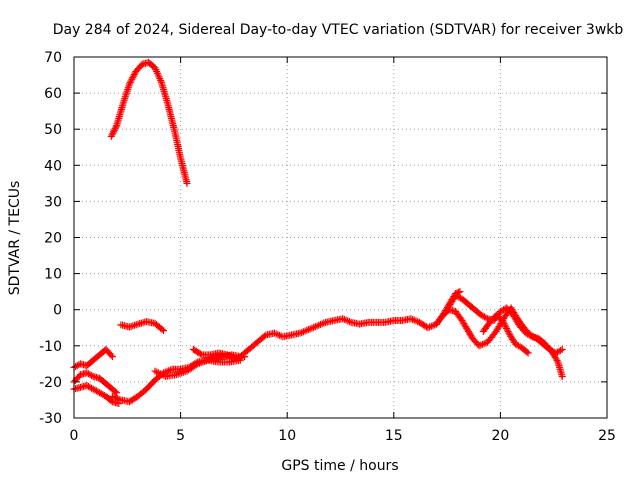  What do you see at coordinates (74, 436) in the screenshot?
I see `x-tick-label: 0` at bounding box center [74, 436].